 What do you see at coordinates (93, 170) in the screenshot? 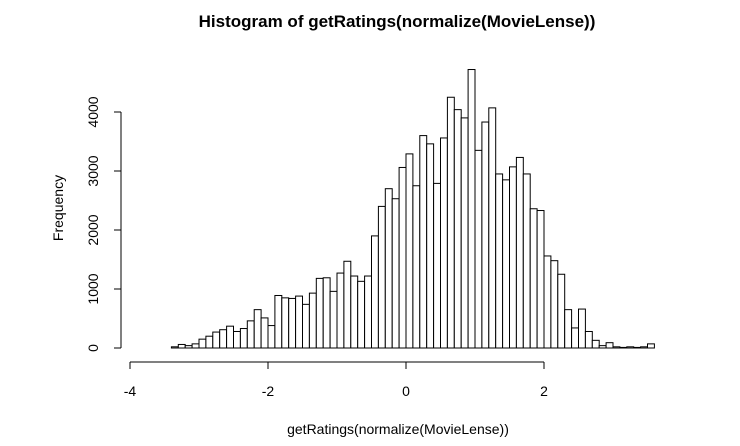
I see `y-tick-label: 3000` at bounding box center [93, 170].